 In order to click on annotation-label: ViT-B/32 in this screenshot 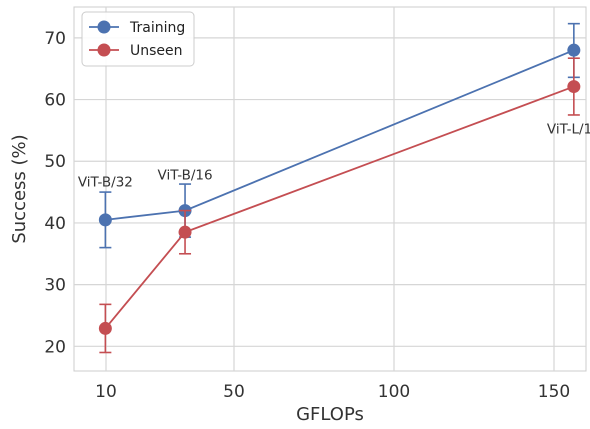, I will do `click(105, 183)`.